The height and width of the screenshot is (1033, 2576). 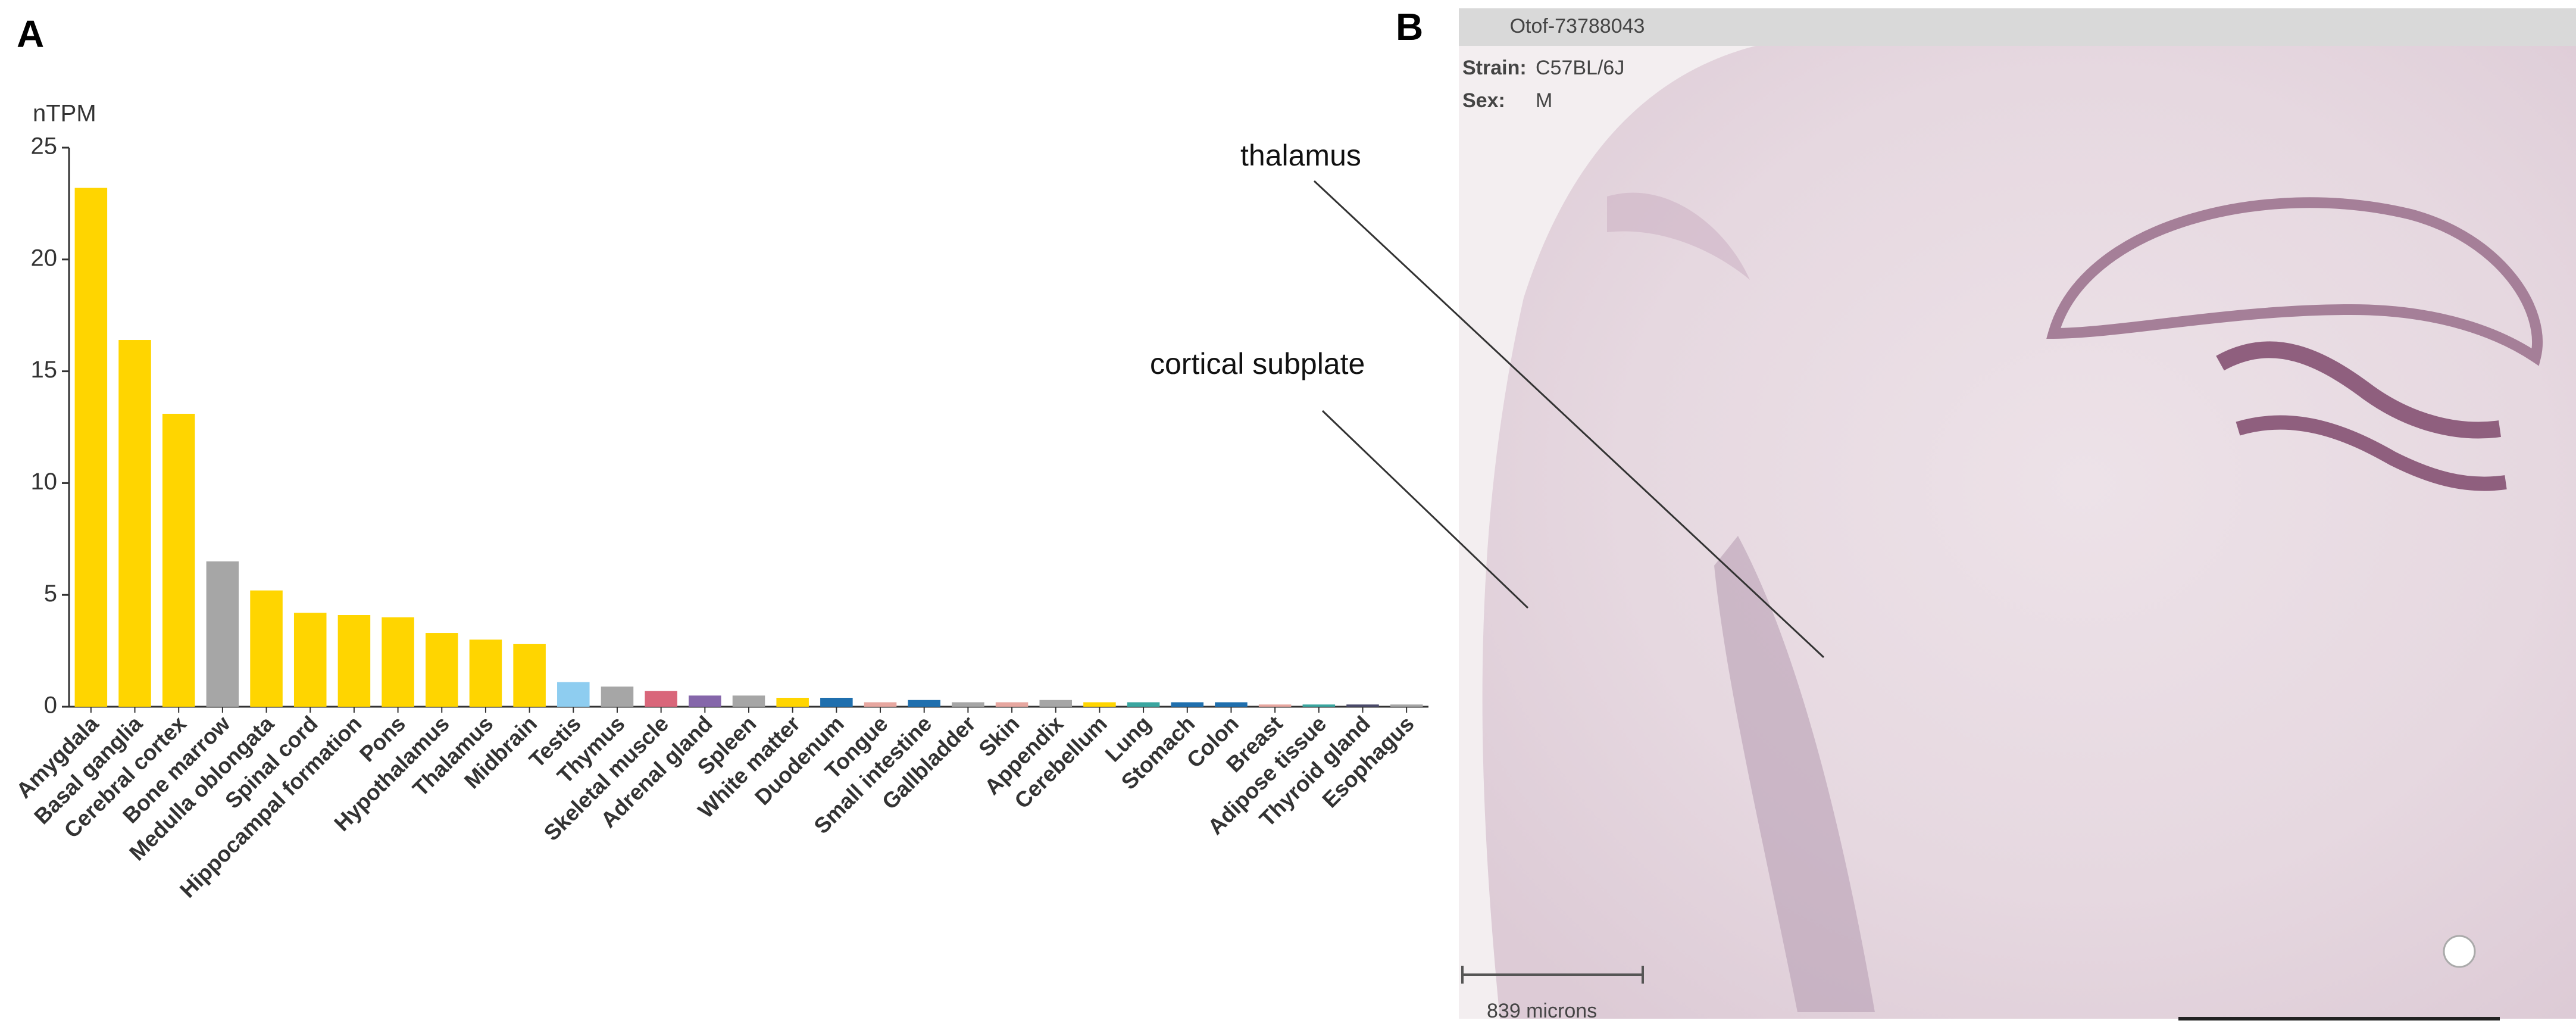 I want to click on y-tick-label: 5, so click(x=50, y=594).